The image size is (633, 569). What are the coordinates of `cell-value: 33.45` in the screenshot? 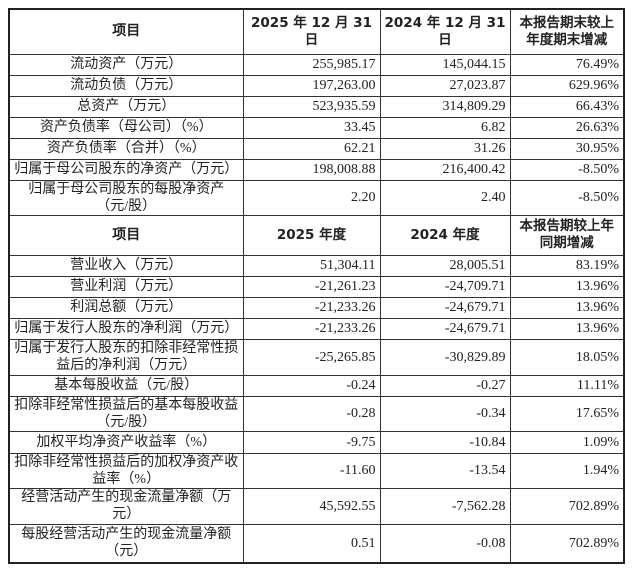 It's located at (311, 127).